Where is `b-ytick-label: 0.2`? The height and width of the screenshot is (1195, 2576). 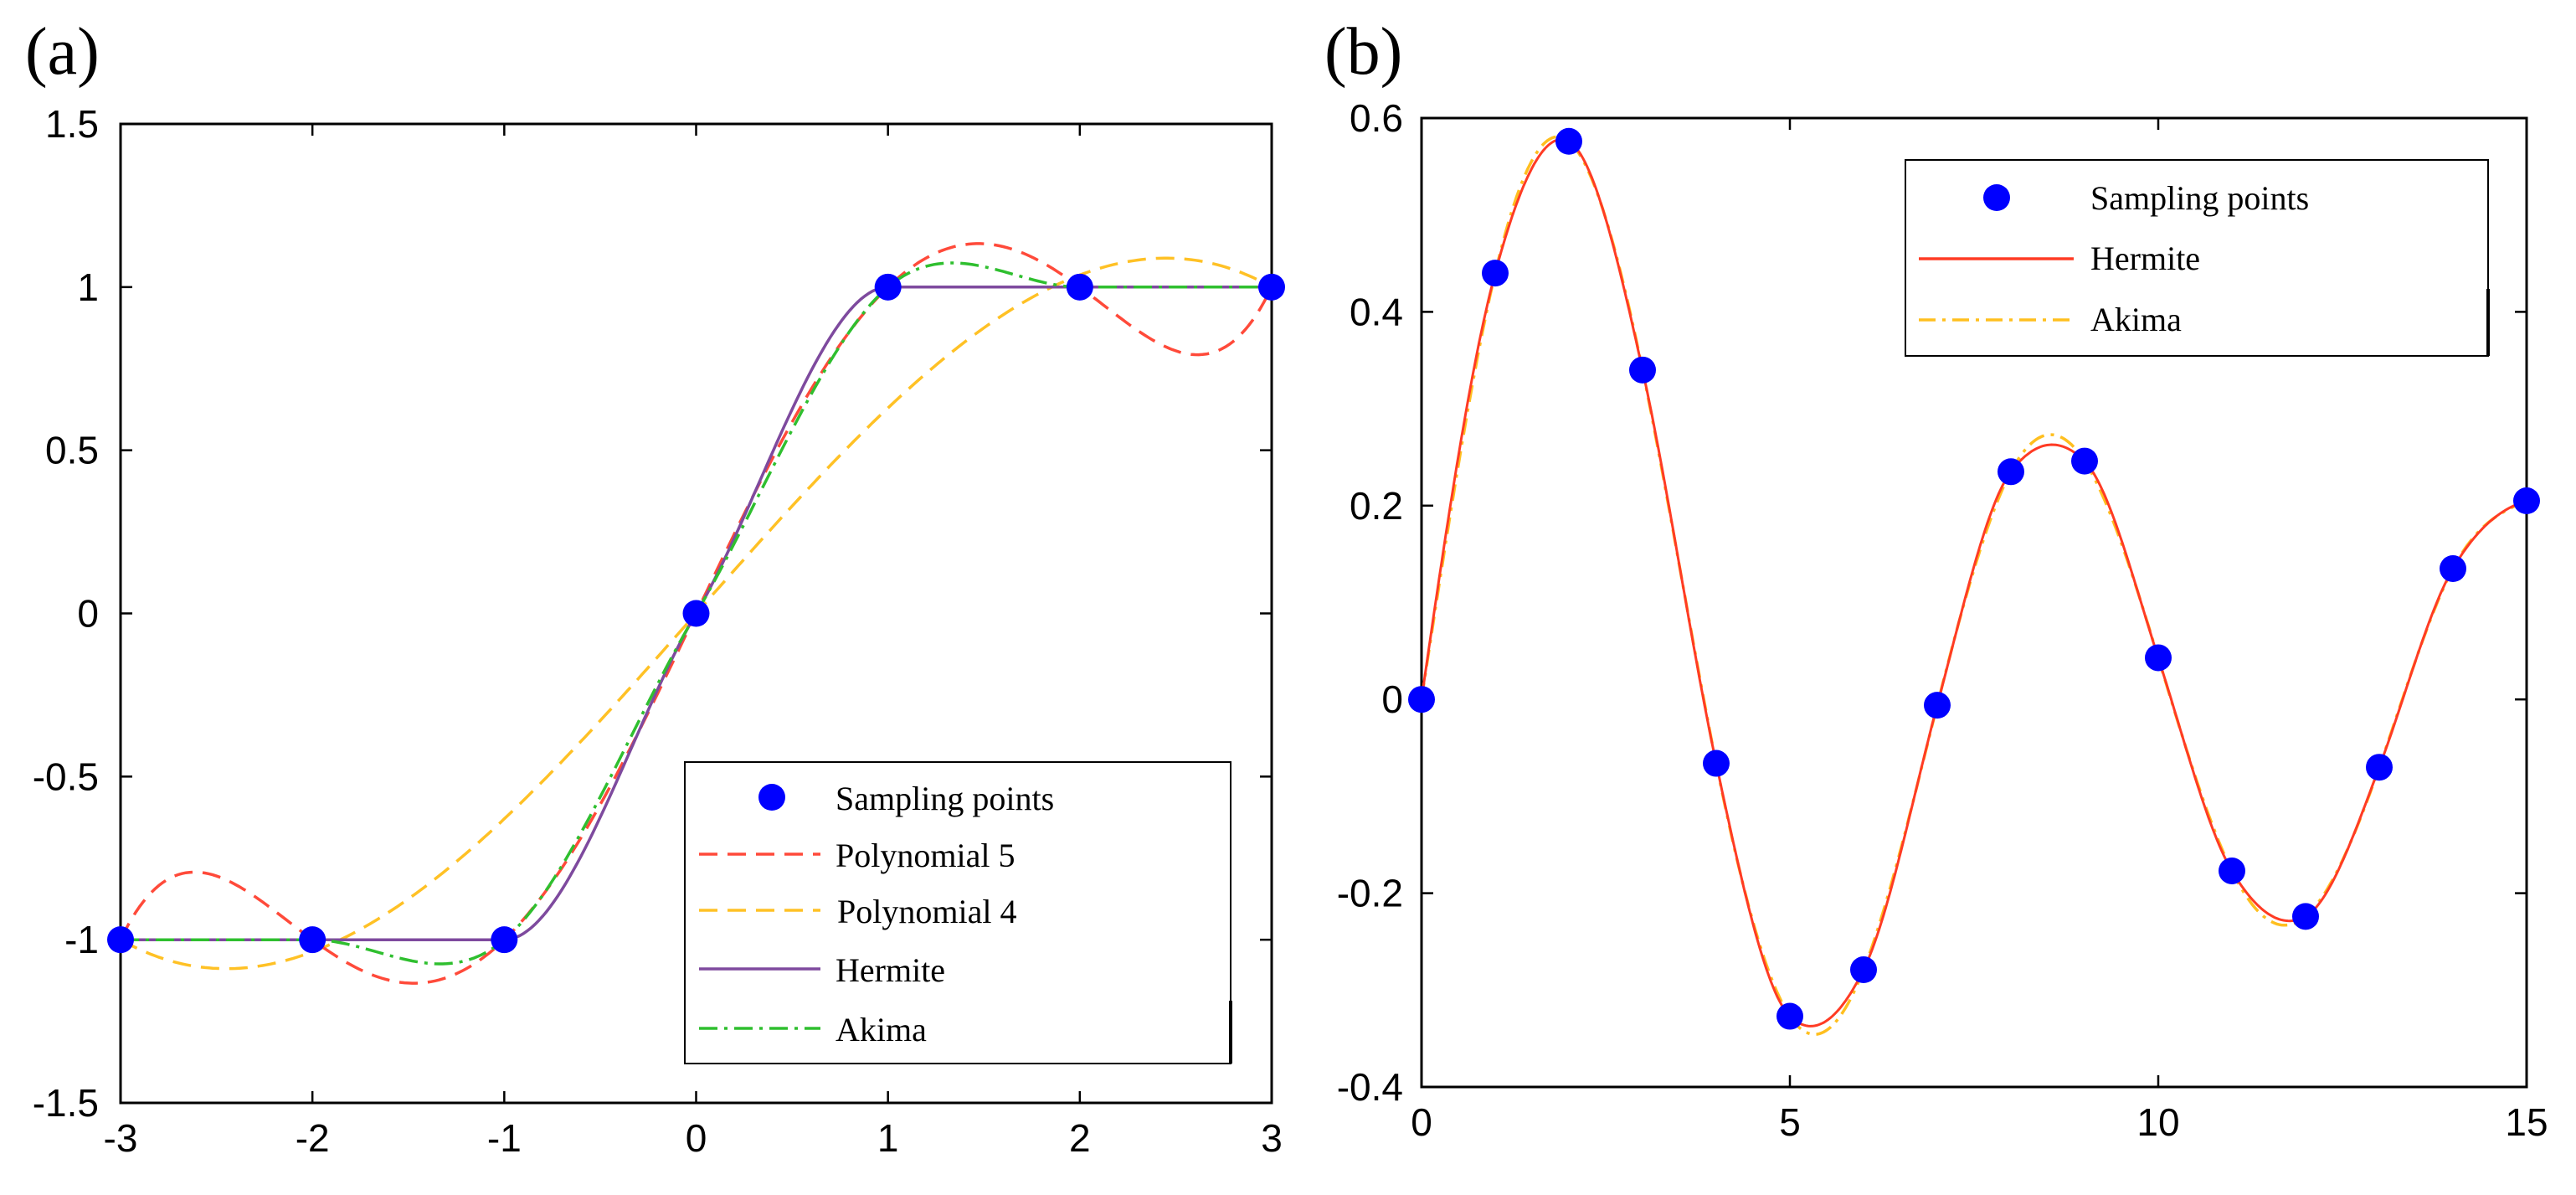 b-ytick-label: 0.2 is located at coordinates (1376, 506).